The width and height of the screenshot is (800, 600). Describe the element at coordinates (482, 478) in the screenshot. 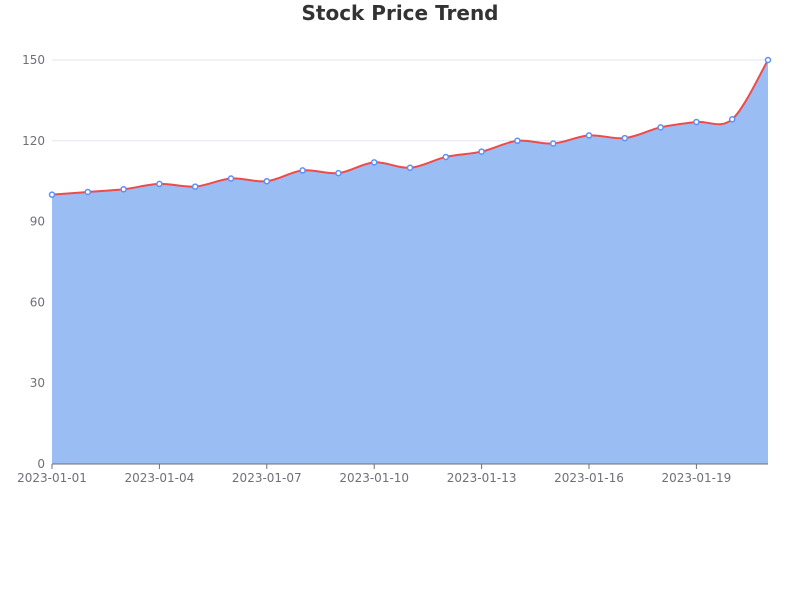

I see `x-tick-label: 2023-01-13` at that location.